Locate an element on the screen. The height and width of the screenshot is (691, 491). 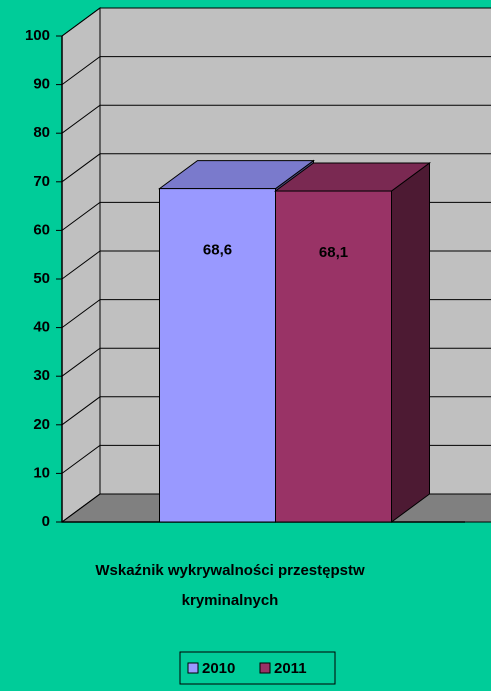
legend-box is located at coordinates (257, 668).